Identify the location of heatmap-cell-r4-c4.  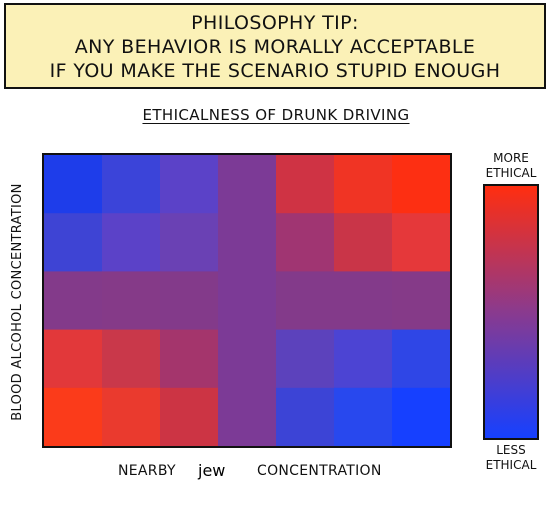
(305, 417).